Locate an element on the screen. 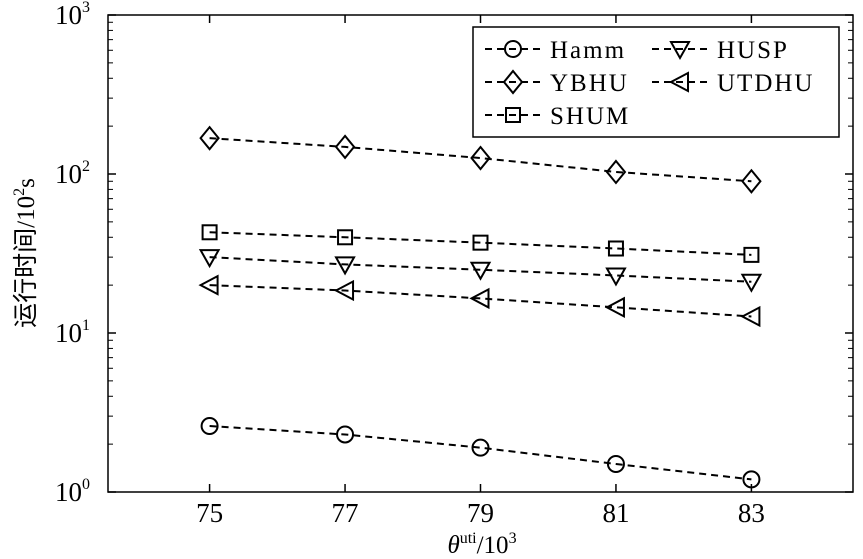 The image size is (863, 559). legend-item-shum: SHUM is located at coordinates (557, 116).